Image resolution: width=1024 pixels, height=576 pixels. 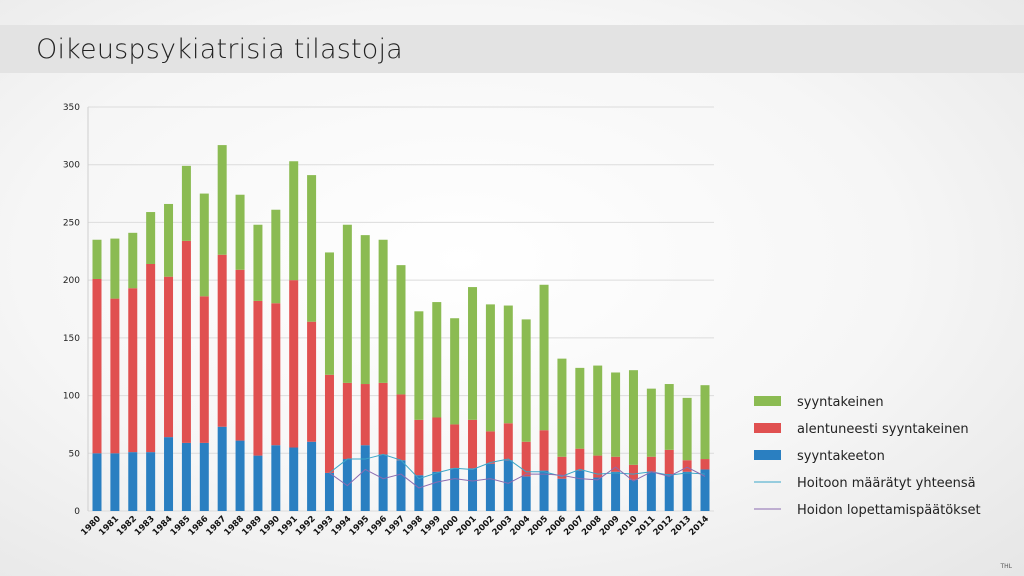 I want to click on line-Hoidon-lopettamispäätökset, so click(x=517, y=477).